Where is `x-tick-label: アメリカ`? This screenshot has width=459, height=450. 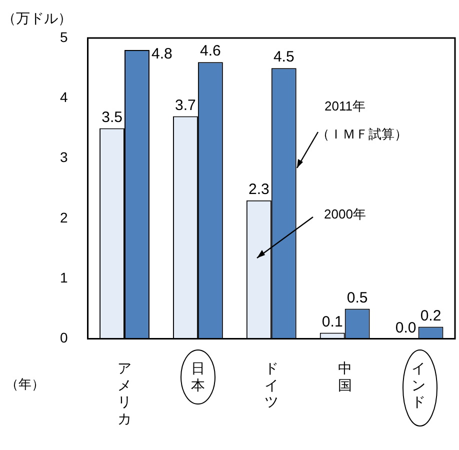
x-tick-label: アメリカ is located at coordinates (125, 393).